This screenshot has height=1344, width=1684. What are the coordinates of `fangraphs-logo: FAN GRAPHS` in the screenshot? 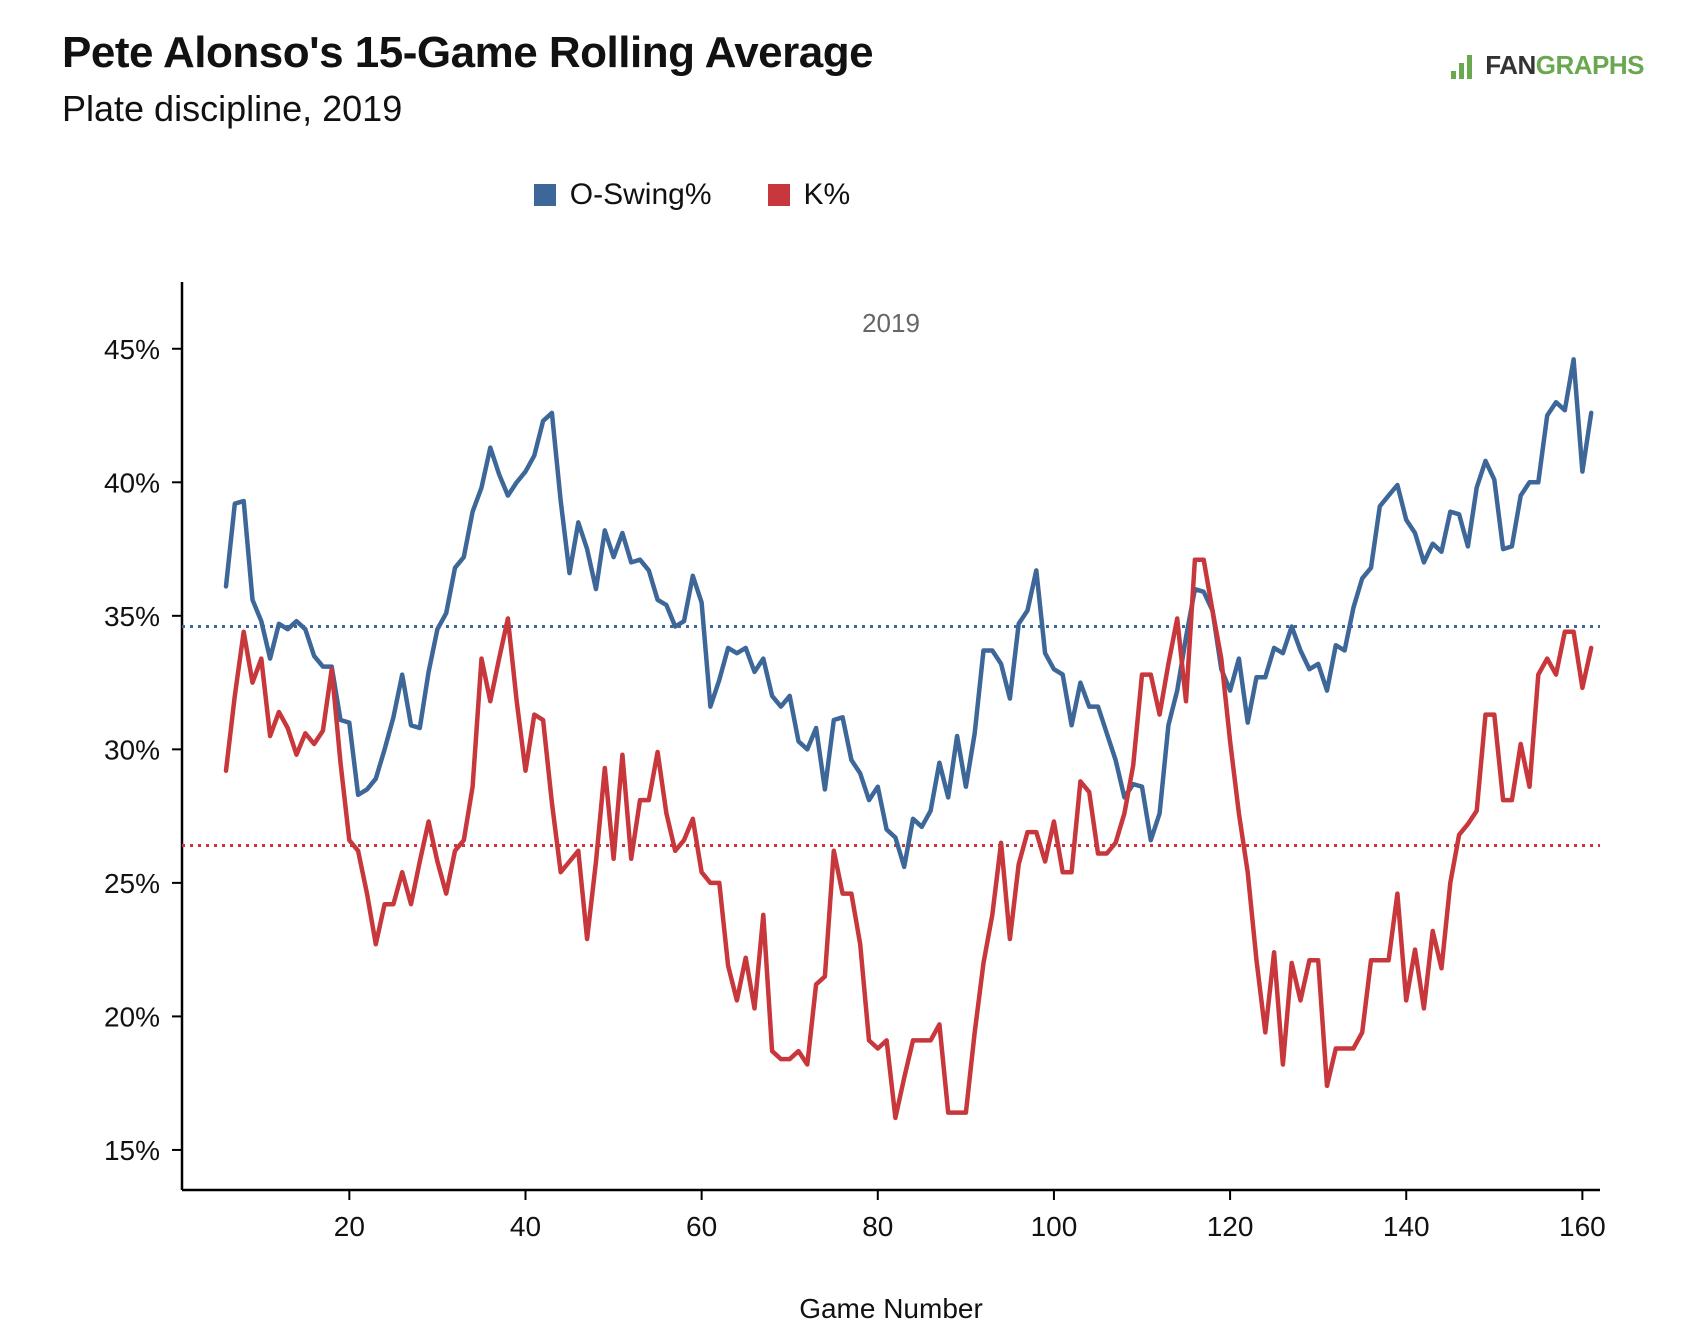 It's located at (1548, 65).